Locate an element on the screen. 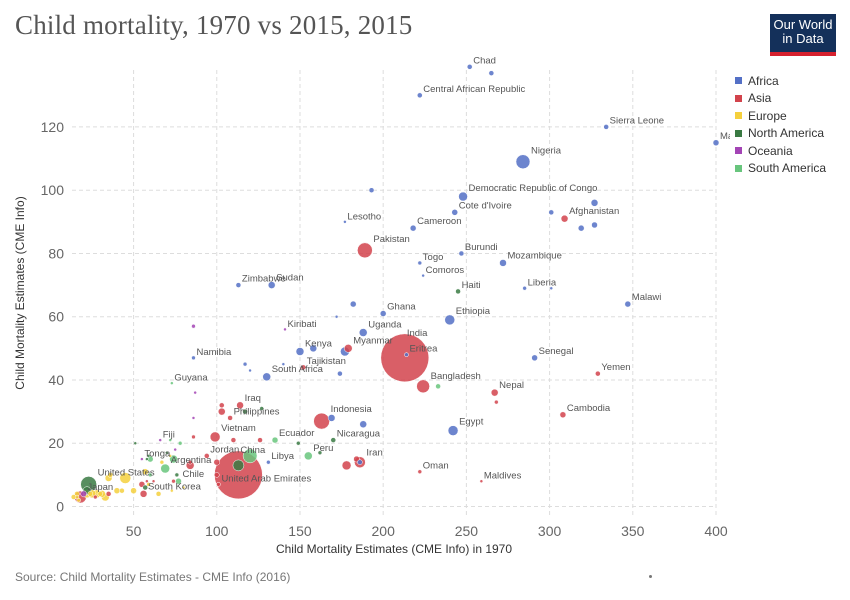 The width and height of the screenshot is (850, 600). point-label: Eritrea is located at coordinates (423, 349).